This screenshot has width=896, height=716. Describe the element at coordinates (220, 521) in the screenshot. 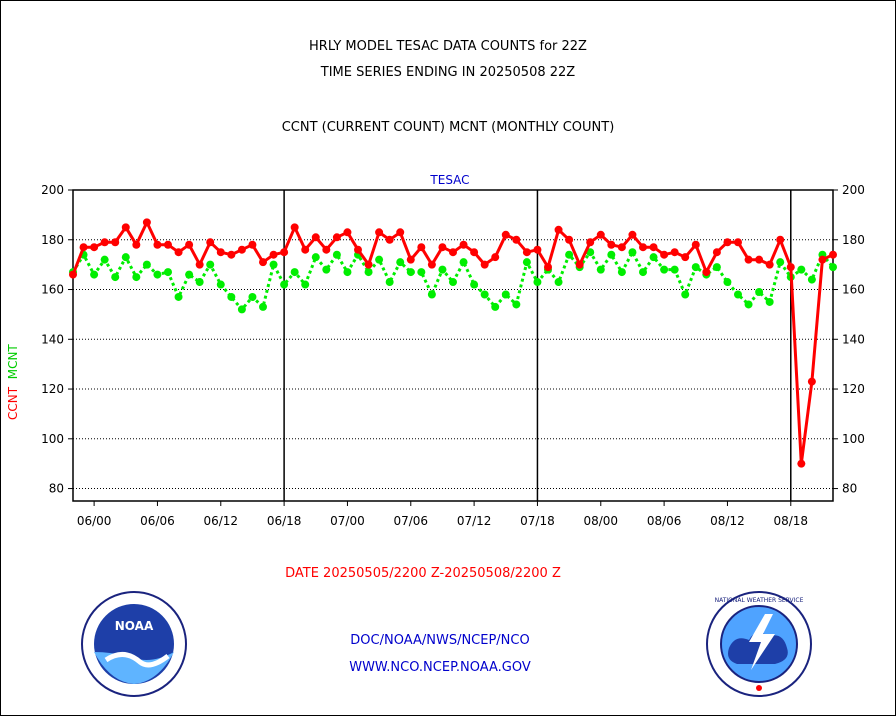

I see `x-tick-label: 06/12` at that location.